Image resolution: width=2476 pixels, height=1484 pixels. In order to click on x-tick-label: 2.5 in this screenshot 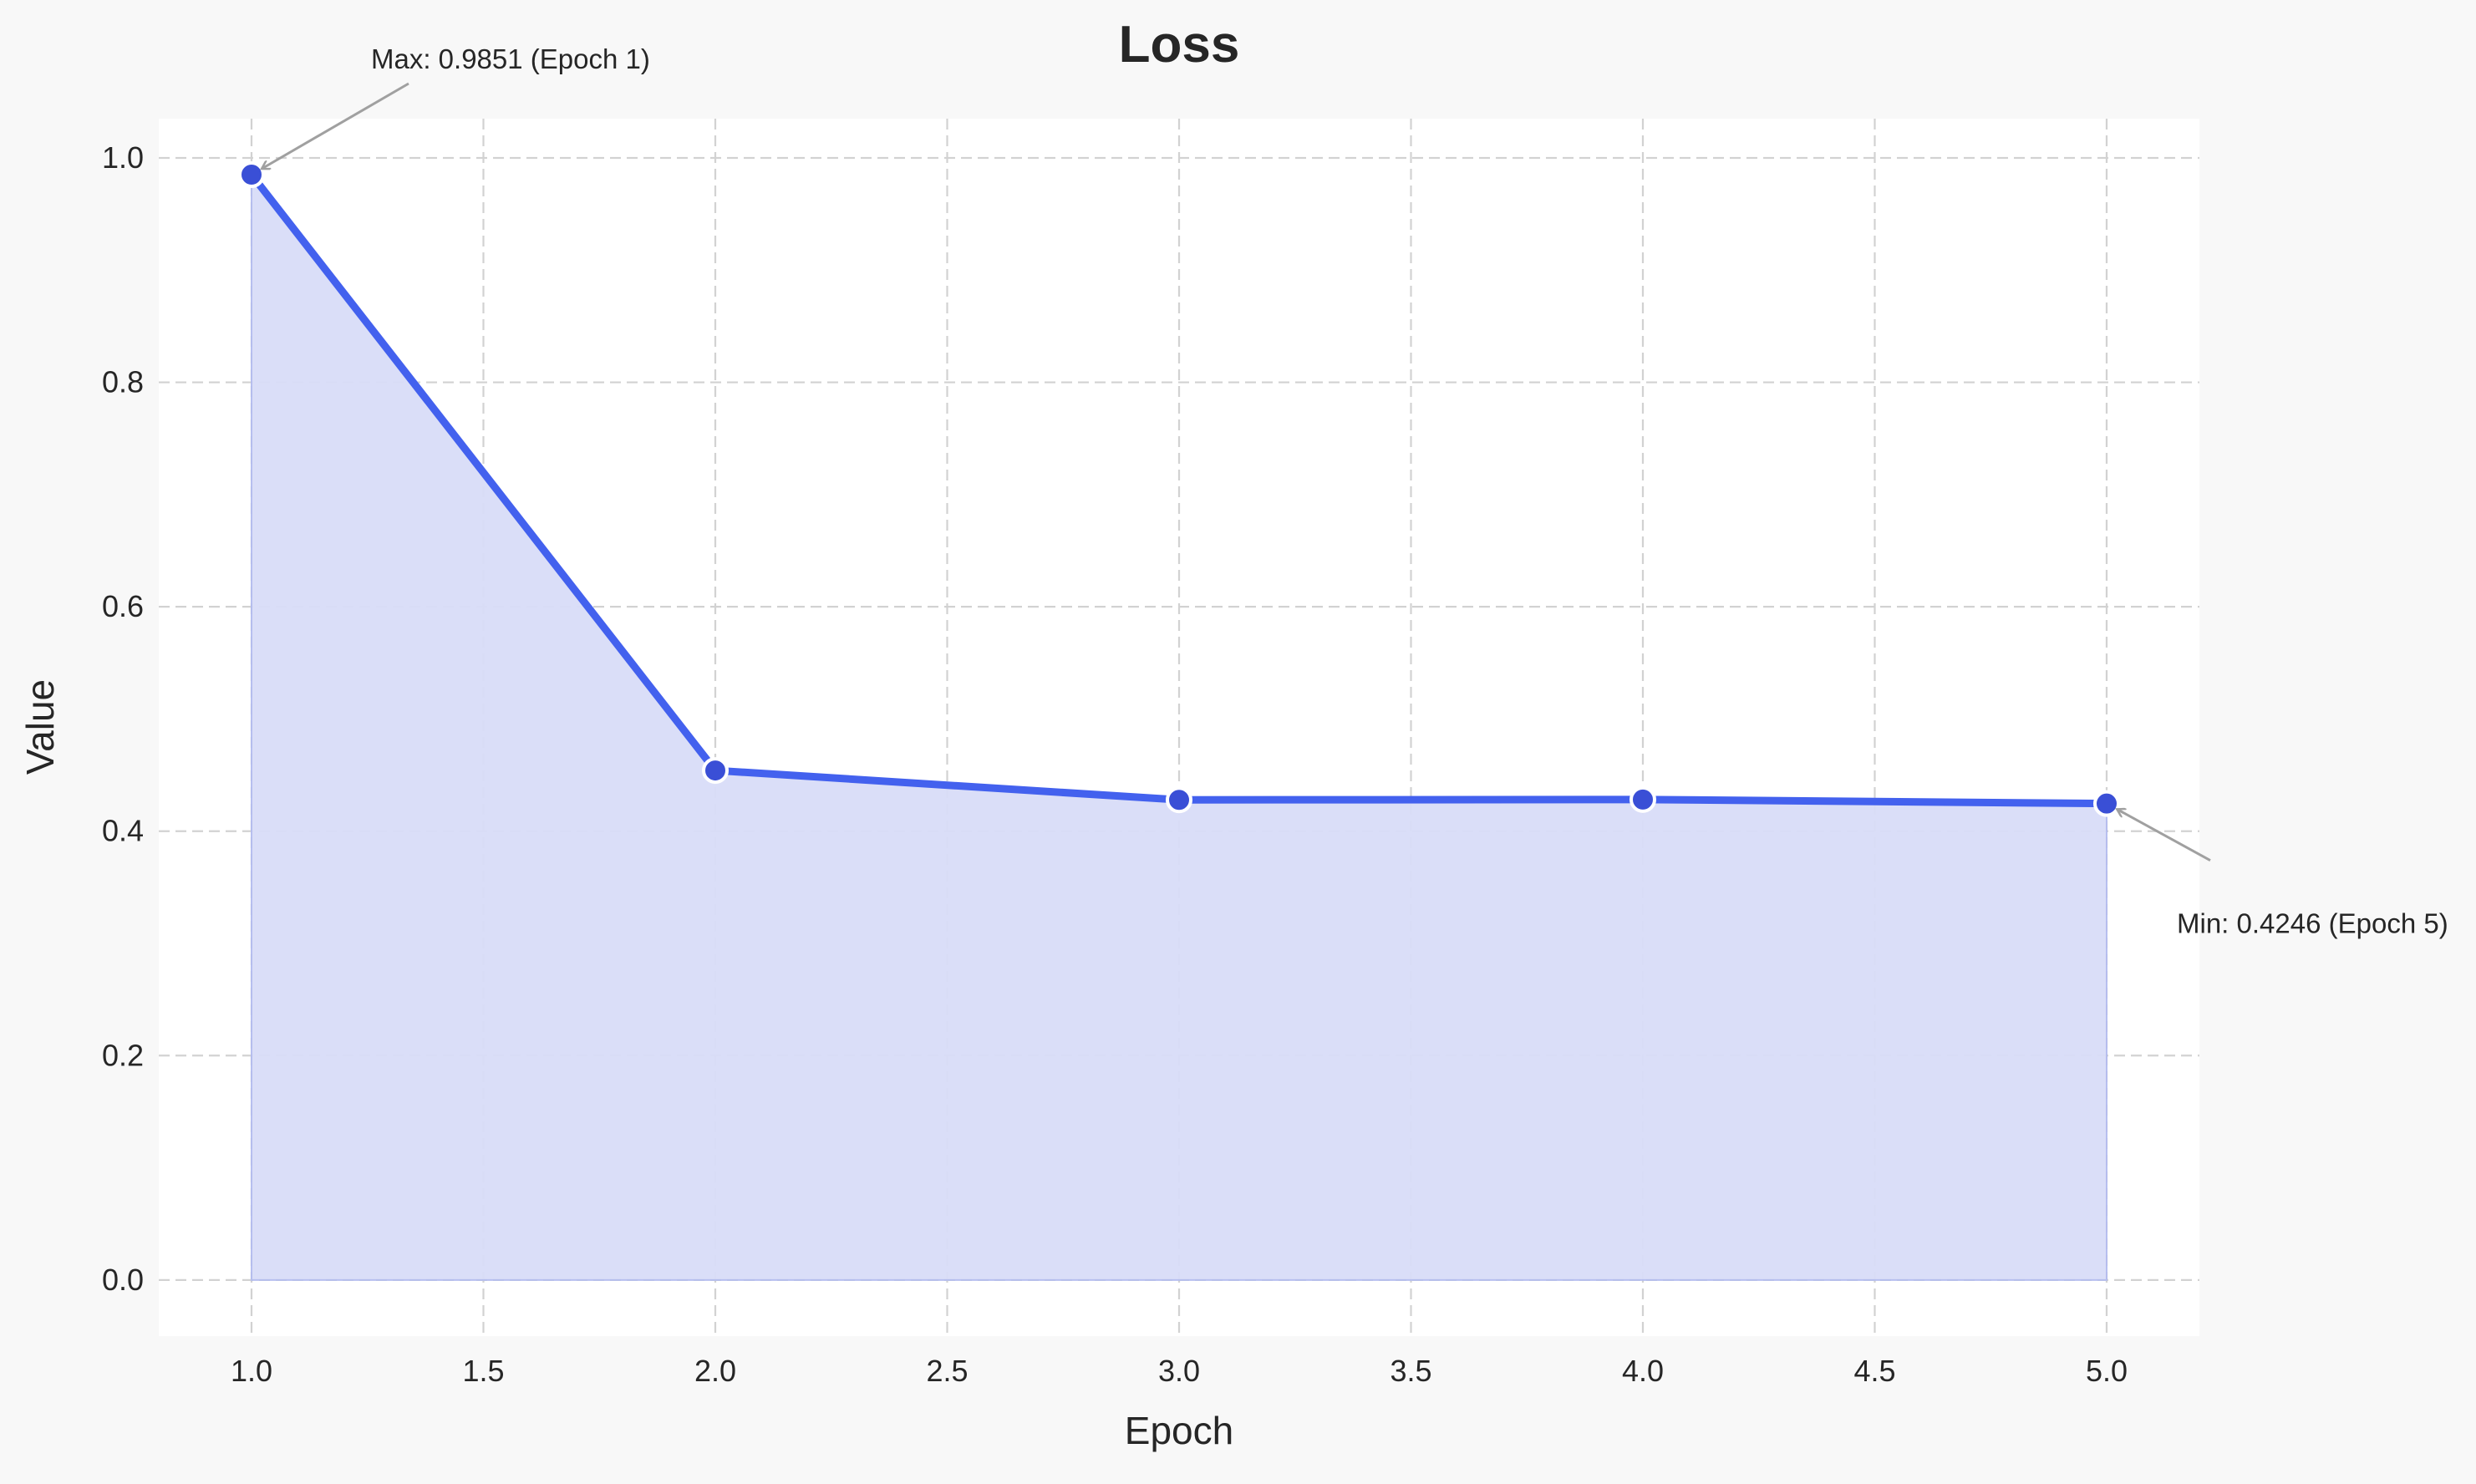, I will do `click(947, 1371)`.